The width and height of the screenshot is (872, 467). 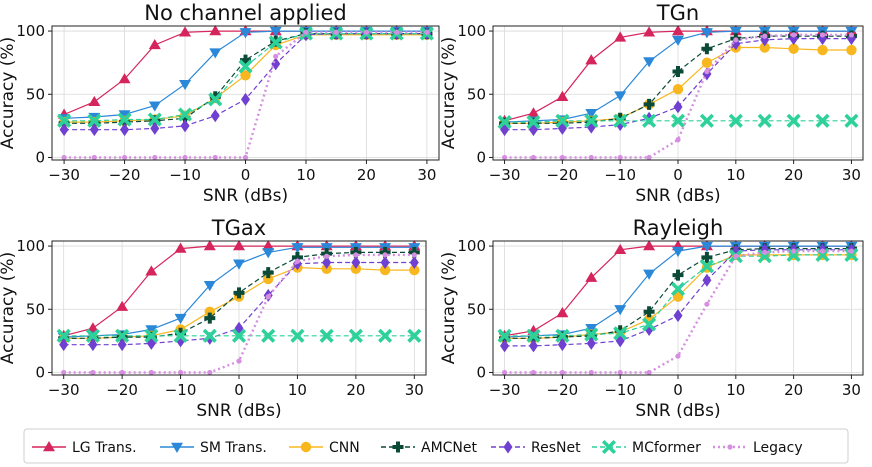 What do you see at coordinates (449, 448) in the screenshot?
I see `legend-label: AMCNet` at bounding box center [449, 448].